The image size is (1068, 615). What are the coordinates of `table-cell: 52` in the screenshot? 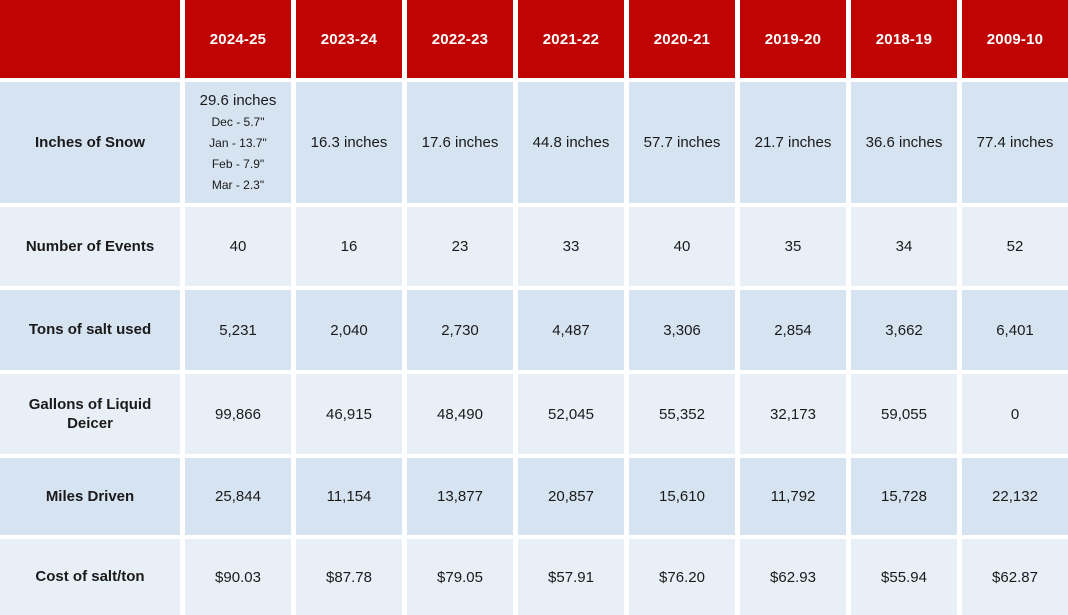 It's located at (1015, 246).